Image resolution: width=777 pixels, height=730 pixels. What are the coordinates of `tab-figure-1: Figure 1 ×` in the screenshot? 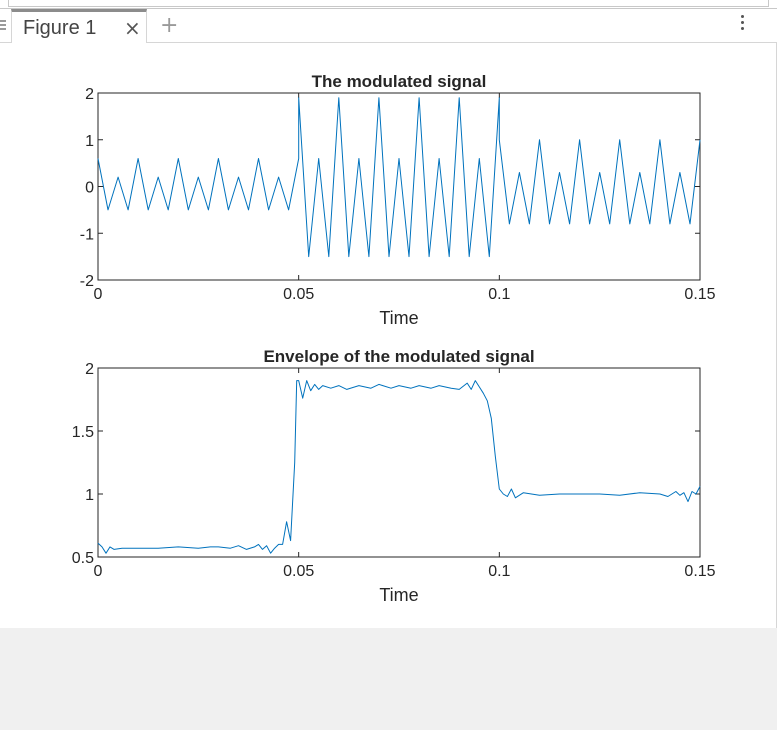 It's located at (79, 26).